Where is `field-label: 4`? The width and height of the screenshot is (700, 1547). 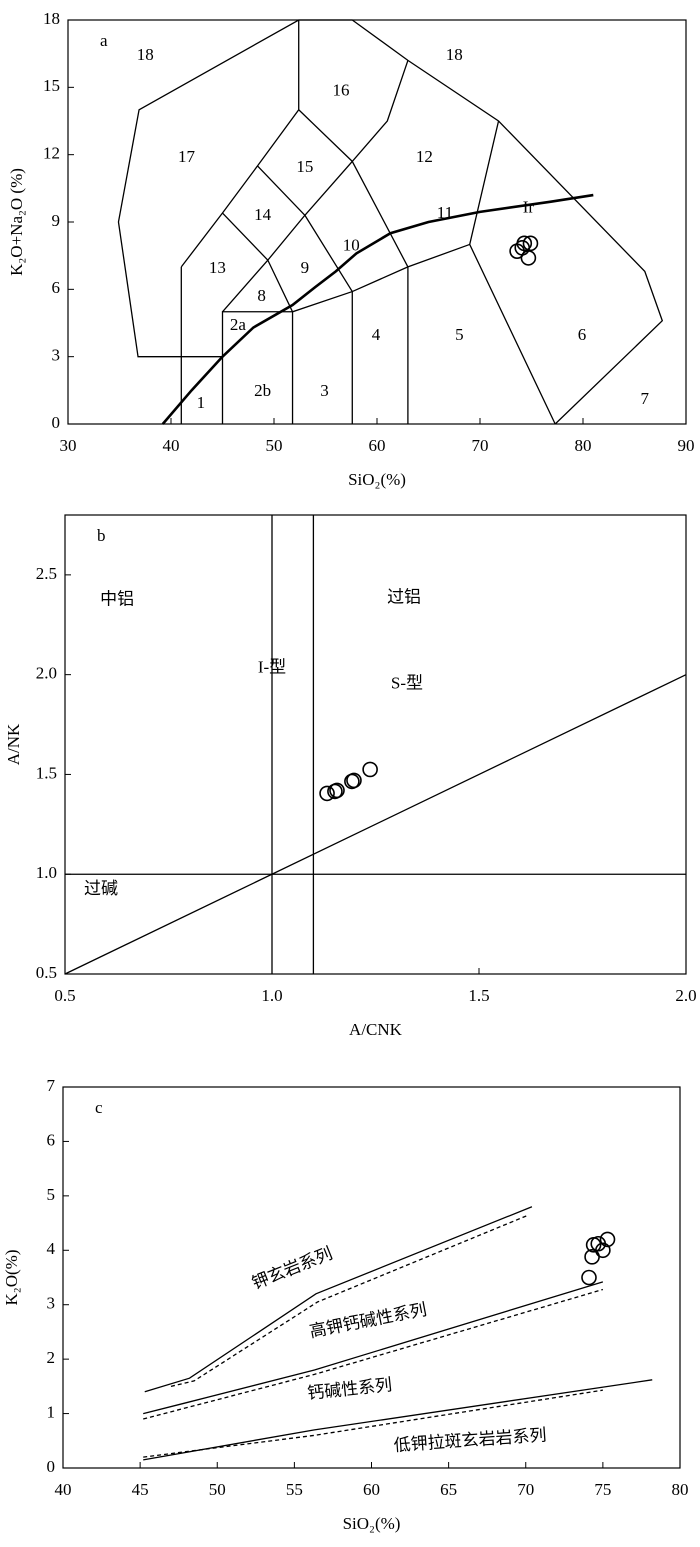
field-label: 4 is located at coordinates (376, 334).